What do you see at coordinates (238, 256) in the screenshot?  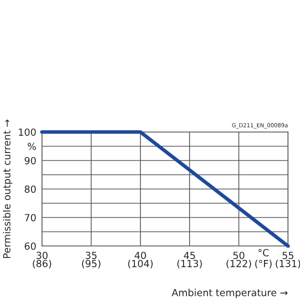 I see `x-tick-label: 50` at bounding box center [238, 256].